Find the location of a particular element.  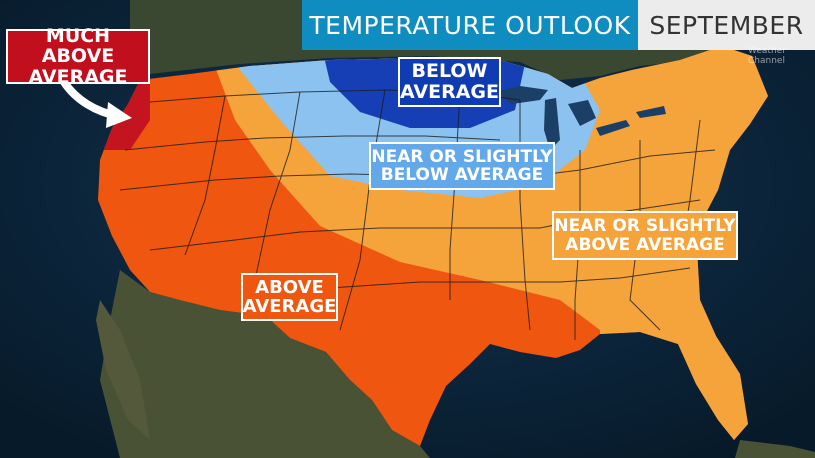

logo-line-2: Channel is located at coordinates (766, 61).